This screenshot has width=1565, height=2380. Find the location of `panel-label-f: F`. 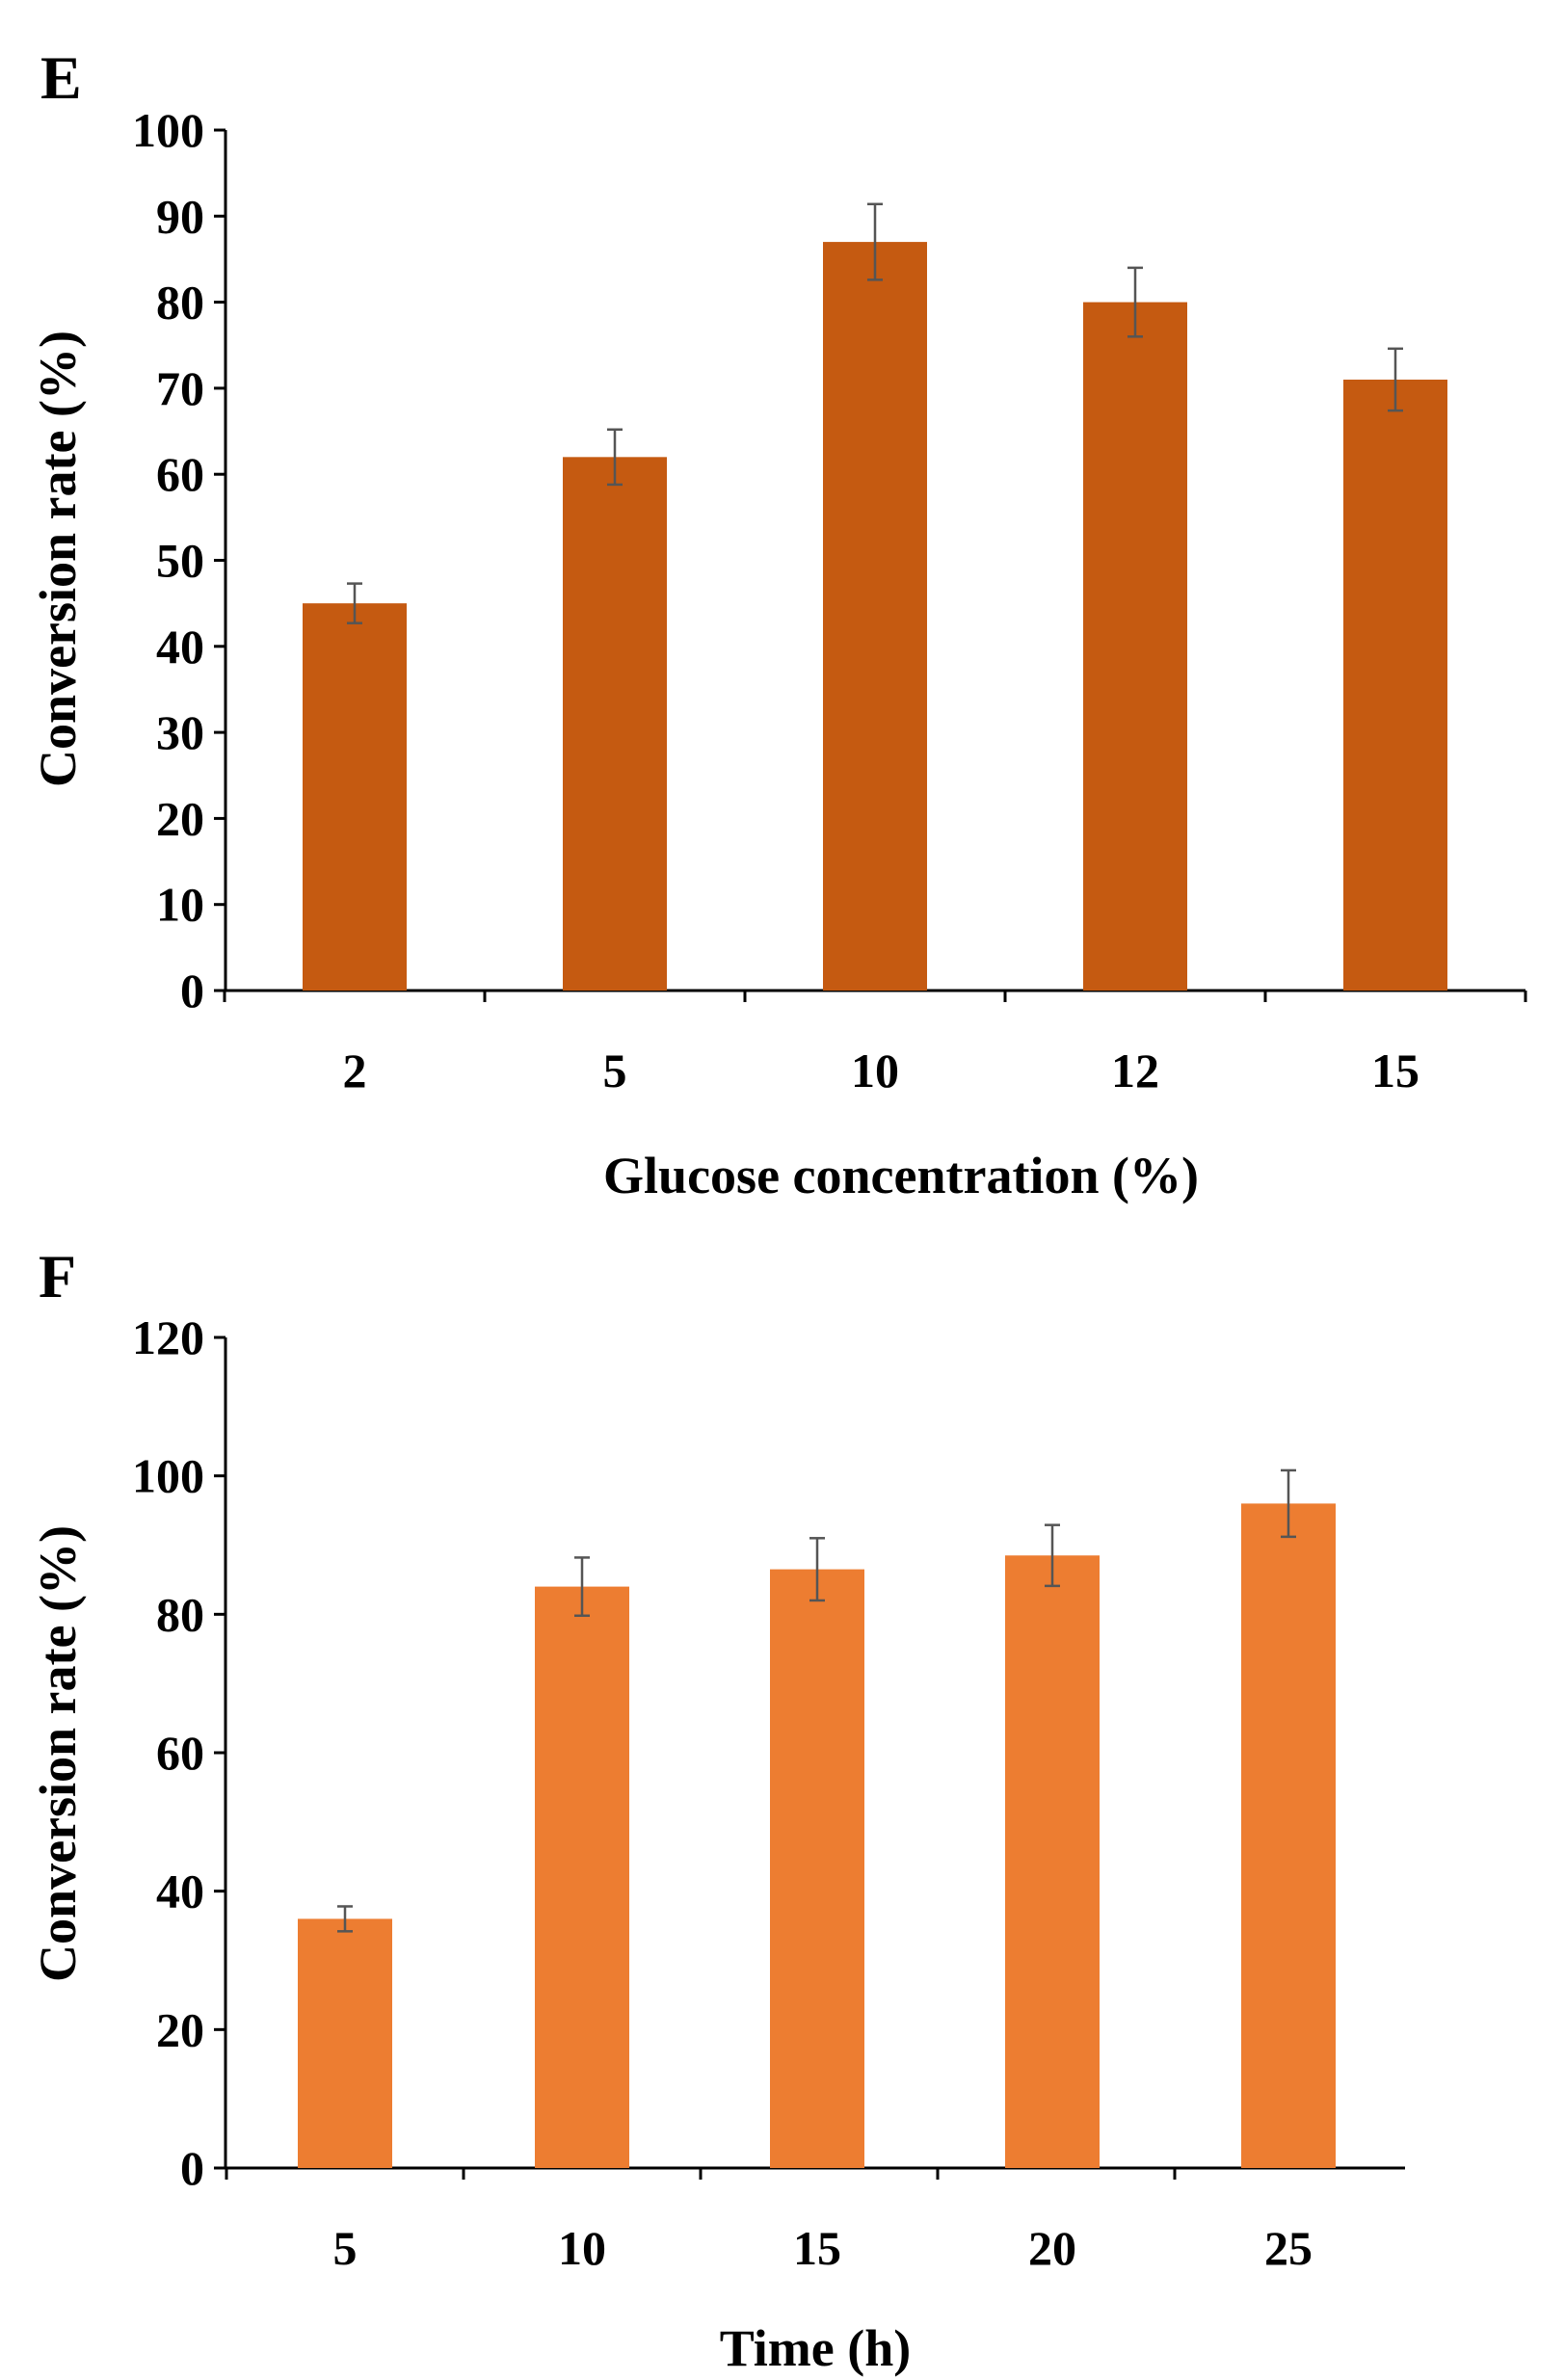

panel-label-f: F is located at coordinates (57, 1276).